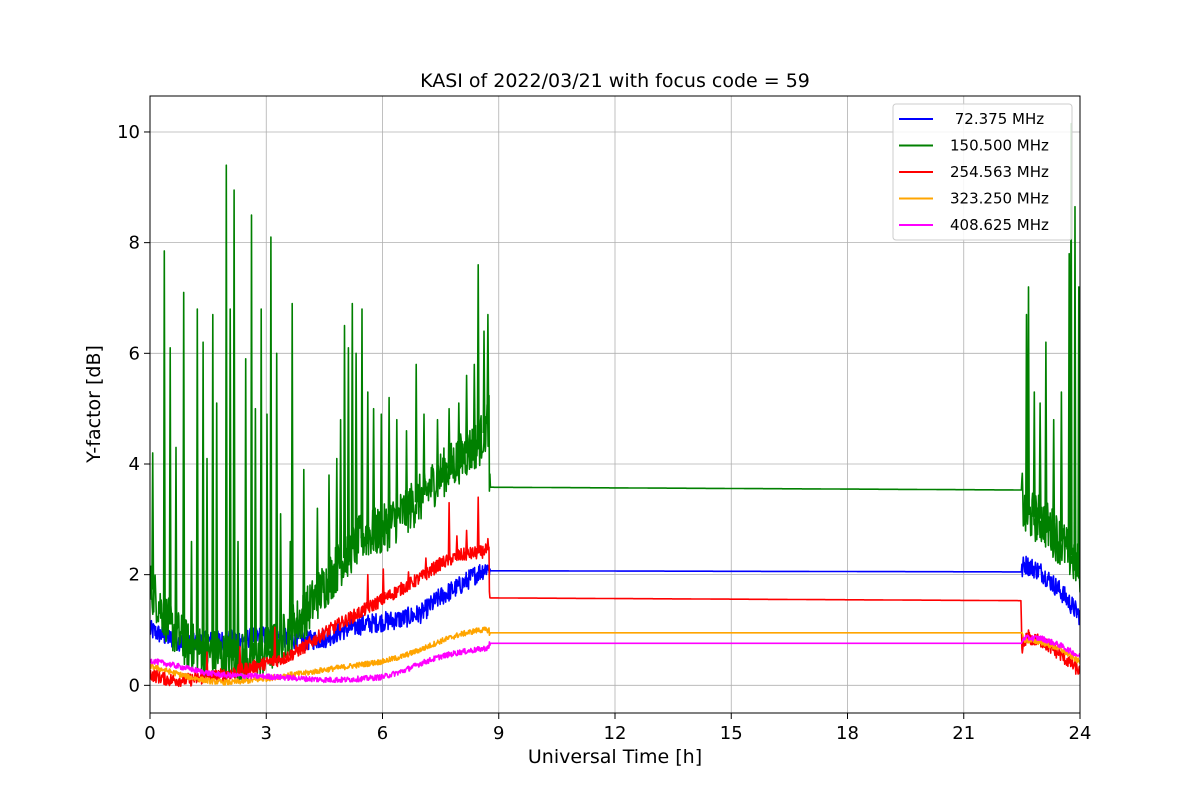  What do you see at coordinates (999, 199) in the screenshot?
I see `legend-label: 323.250 MHz` at bounding box center [999, 199].